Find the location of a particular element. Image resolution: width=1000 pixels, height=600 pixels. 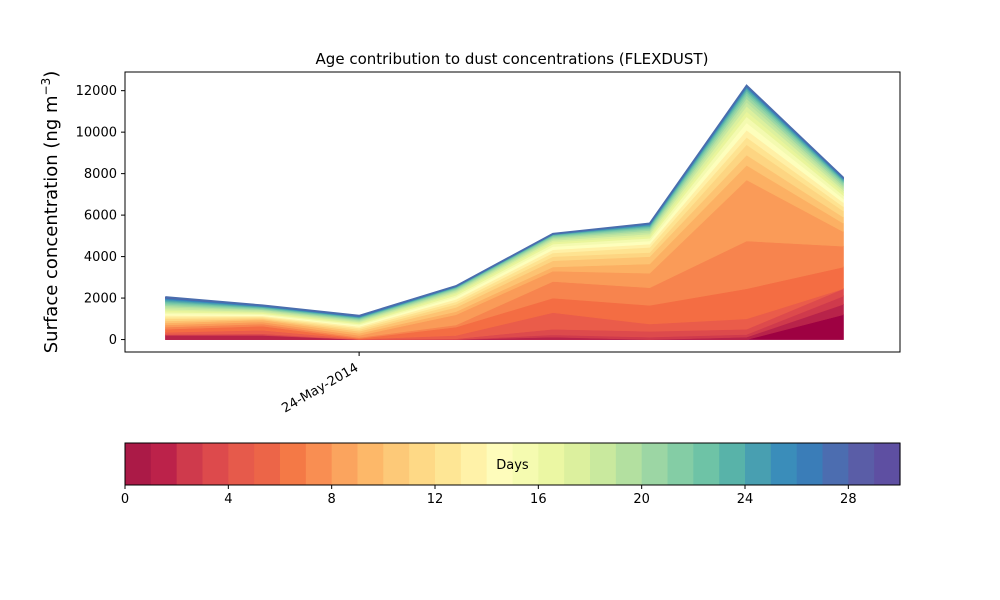

colorbar-frame is located at coordinates (512, 464).